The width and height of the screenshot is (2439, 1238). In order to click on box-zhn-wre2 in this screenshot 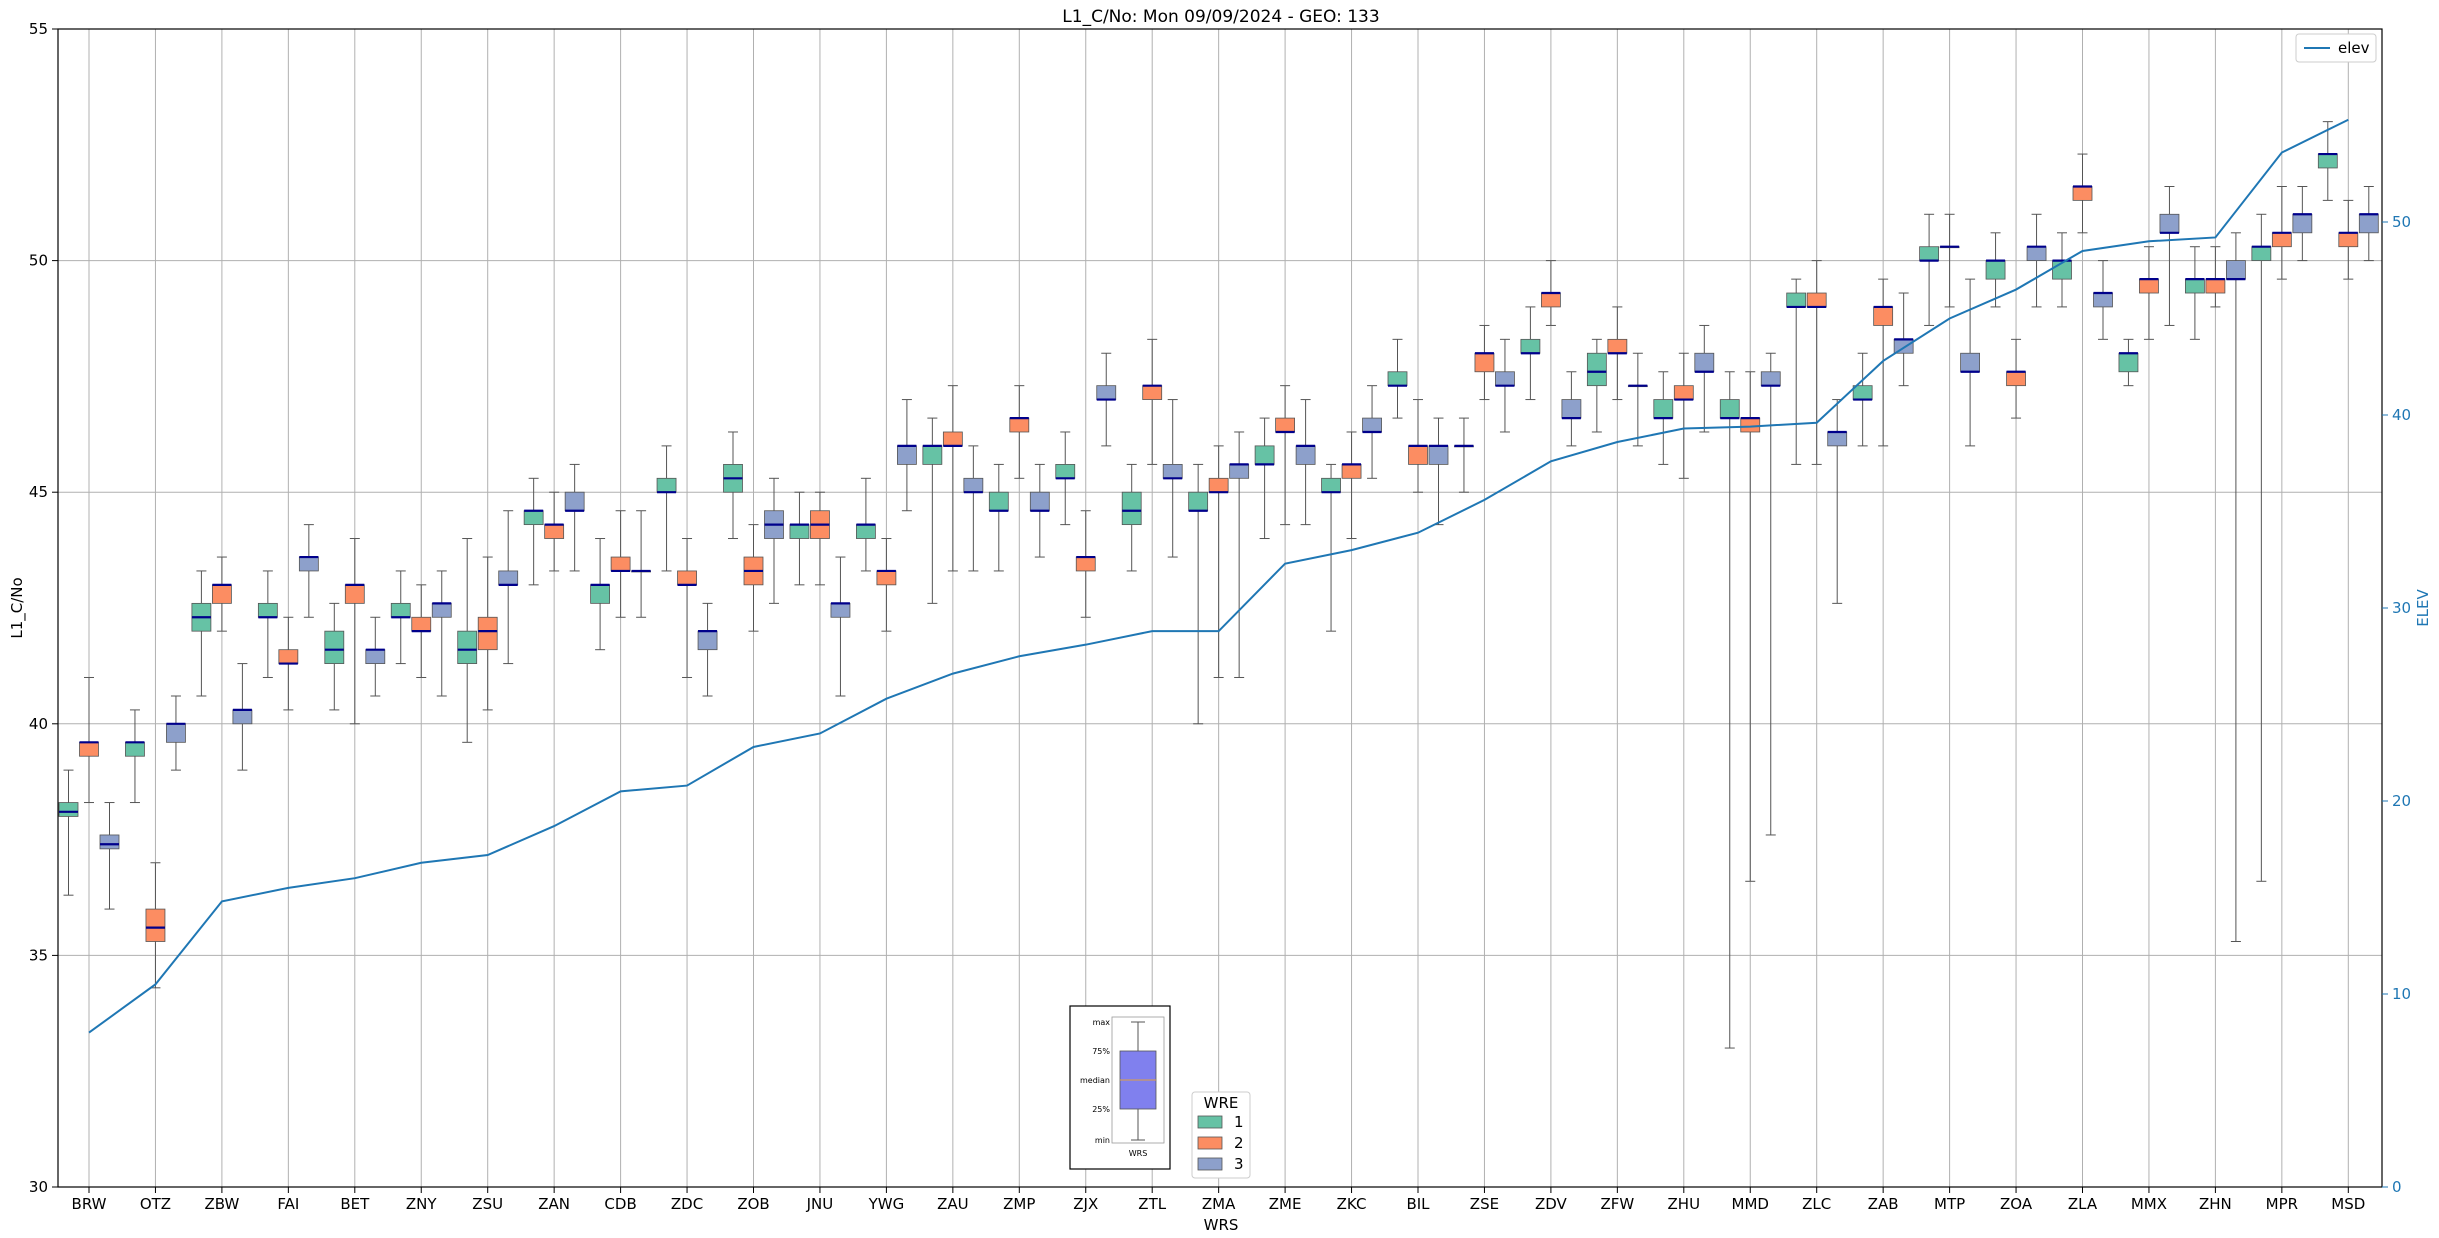, I will do `click(2215, 277)`.